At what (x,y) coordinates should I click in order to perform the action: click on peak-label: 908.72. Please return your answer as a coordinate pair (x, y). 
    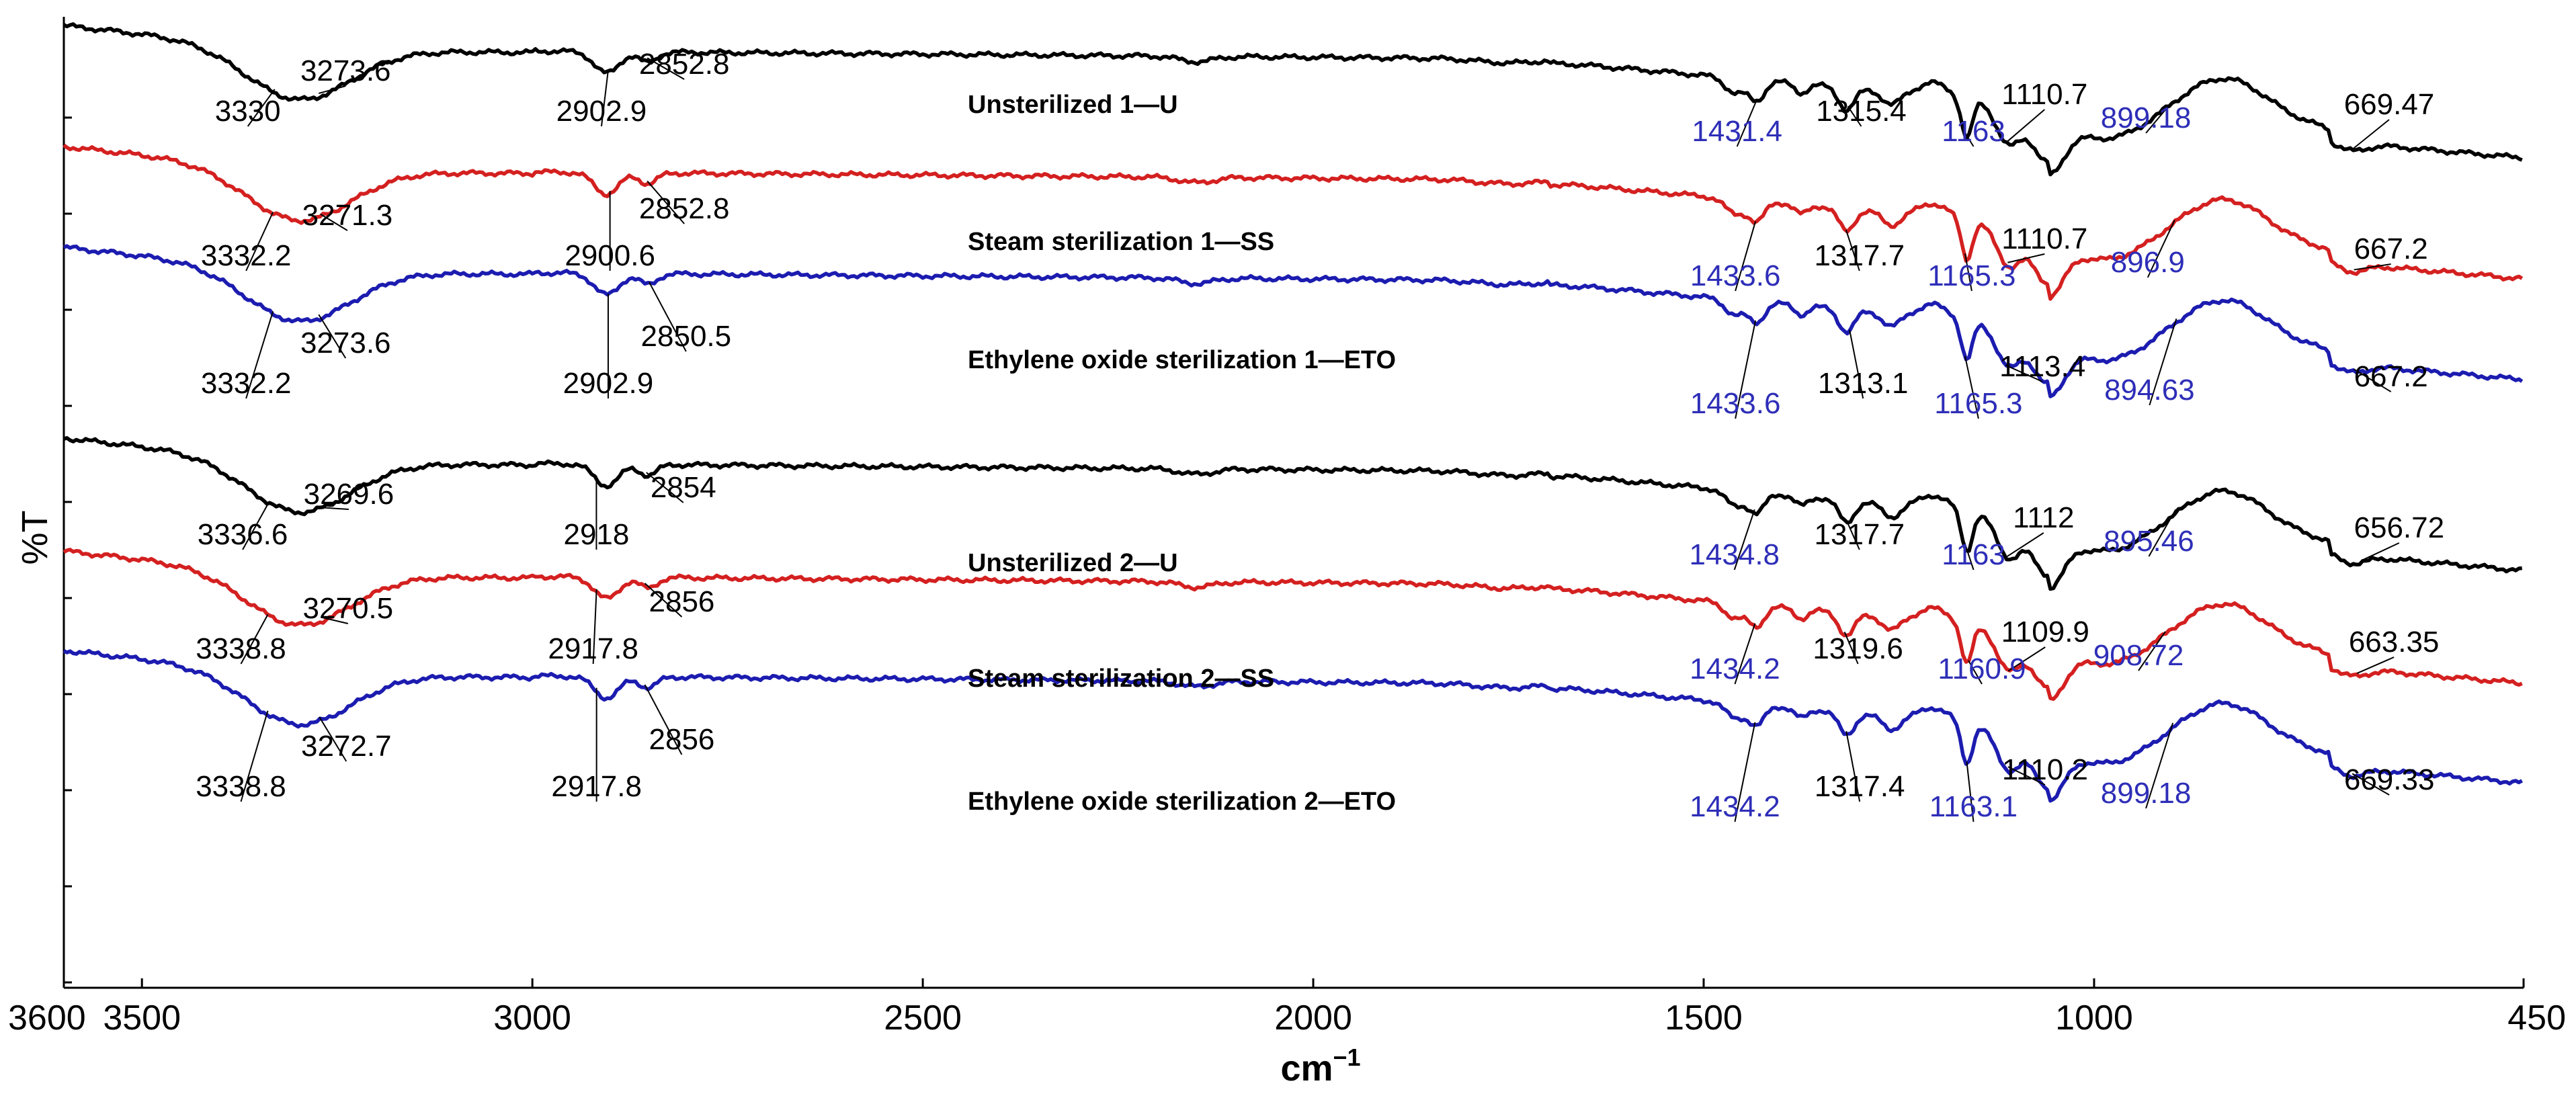
    Looking at the image, I should click on (2138, 655).